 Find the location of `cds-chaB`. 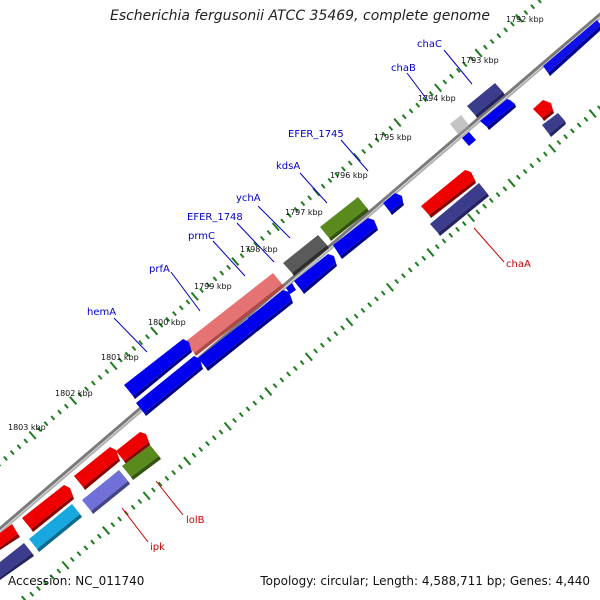

cds-chaB is located at coordinates (469, 139).